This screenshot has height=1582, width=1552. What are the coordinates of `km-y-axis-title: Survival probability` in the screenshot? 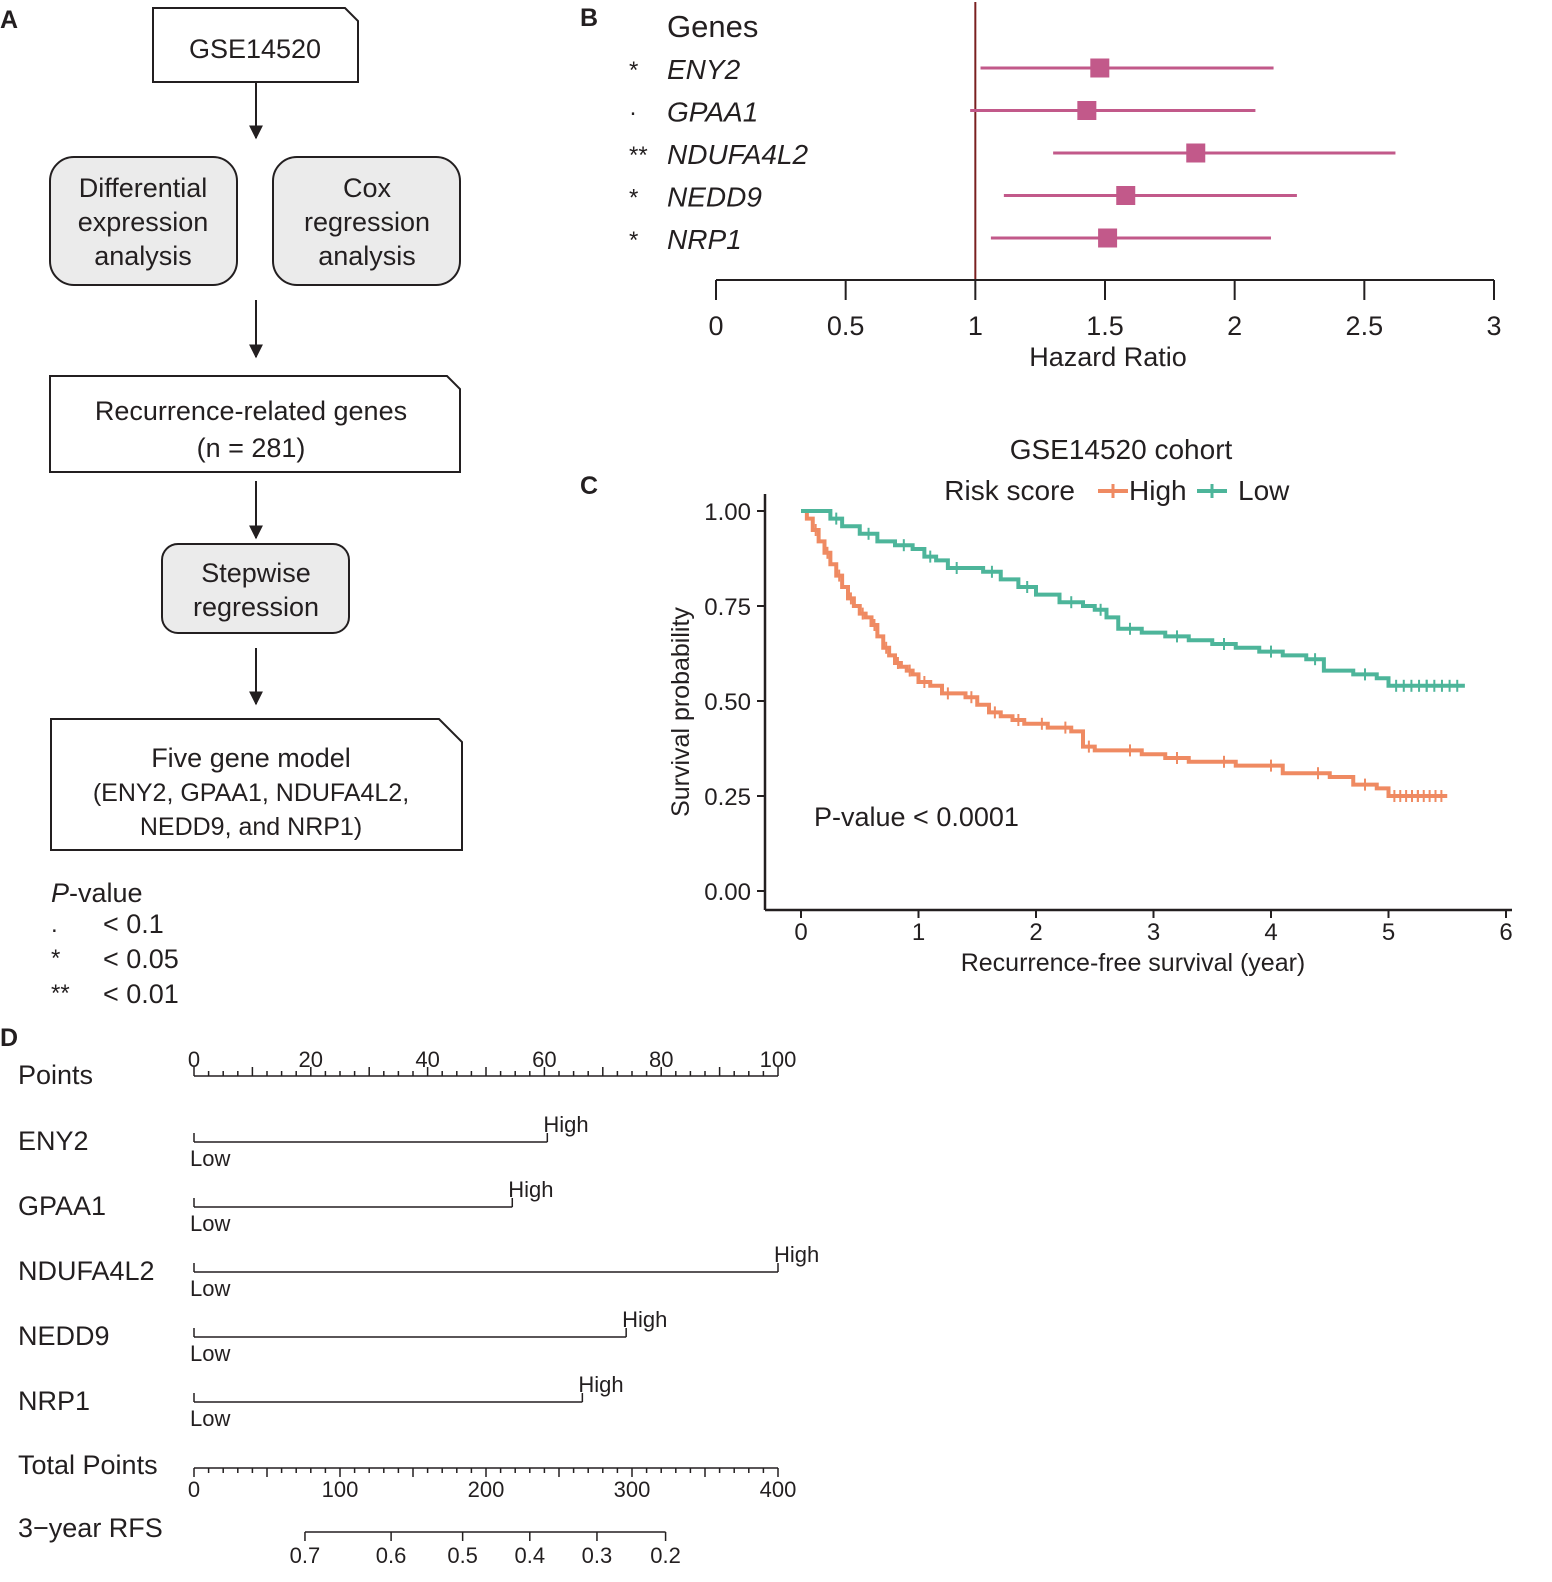 It's located at (681, 712).